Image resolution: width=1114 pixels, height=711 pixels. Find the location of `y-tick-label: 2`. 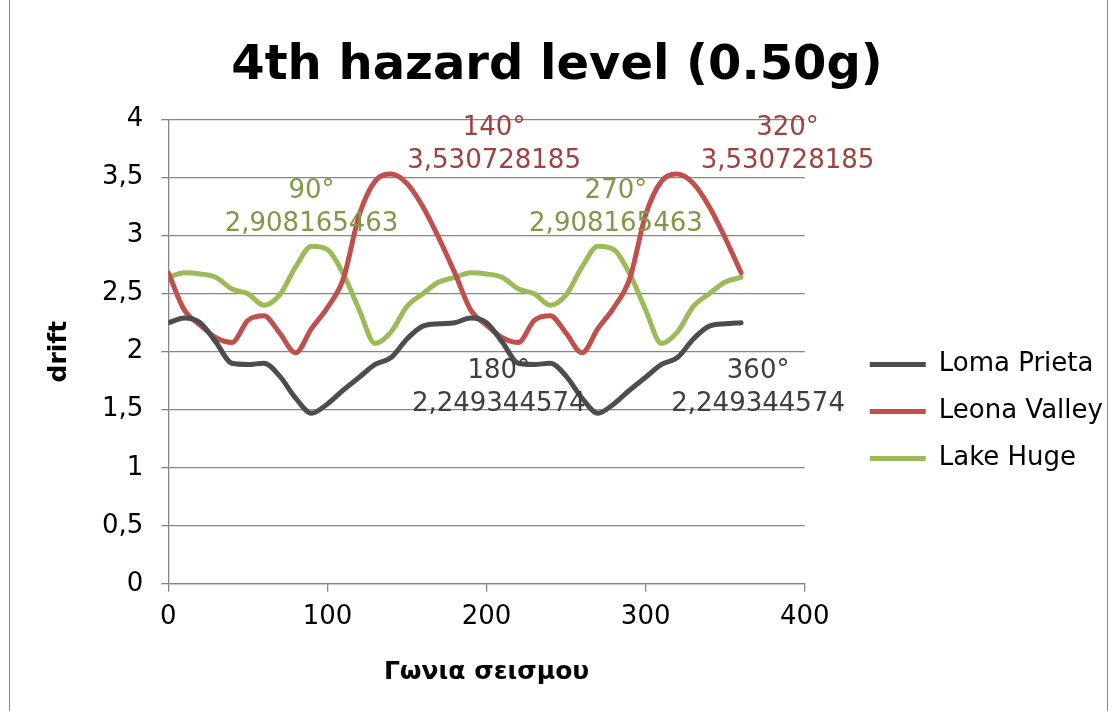

y-tick-label: 2 is located at coordinates (135, 349).